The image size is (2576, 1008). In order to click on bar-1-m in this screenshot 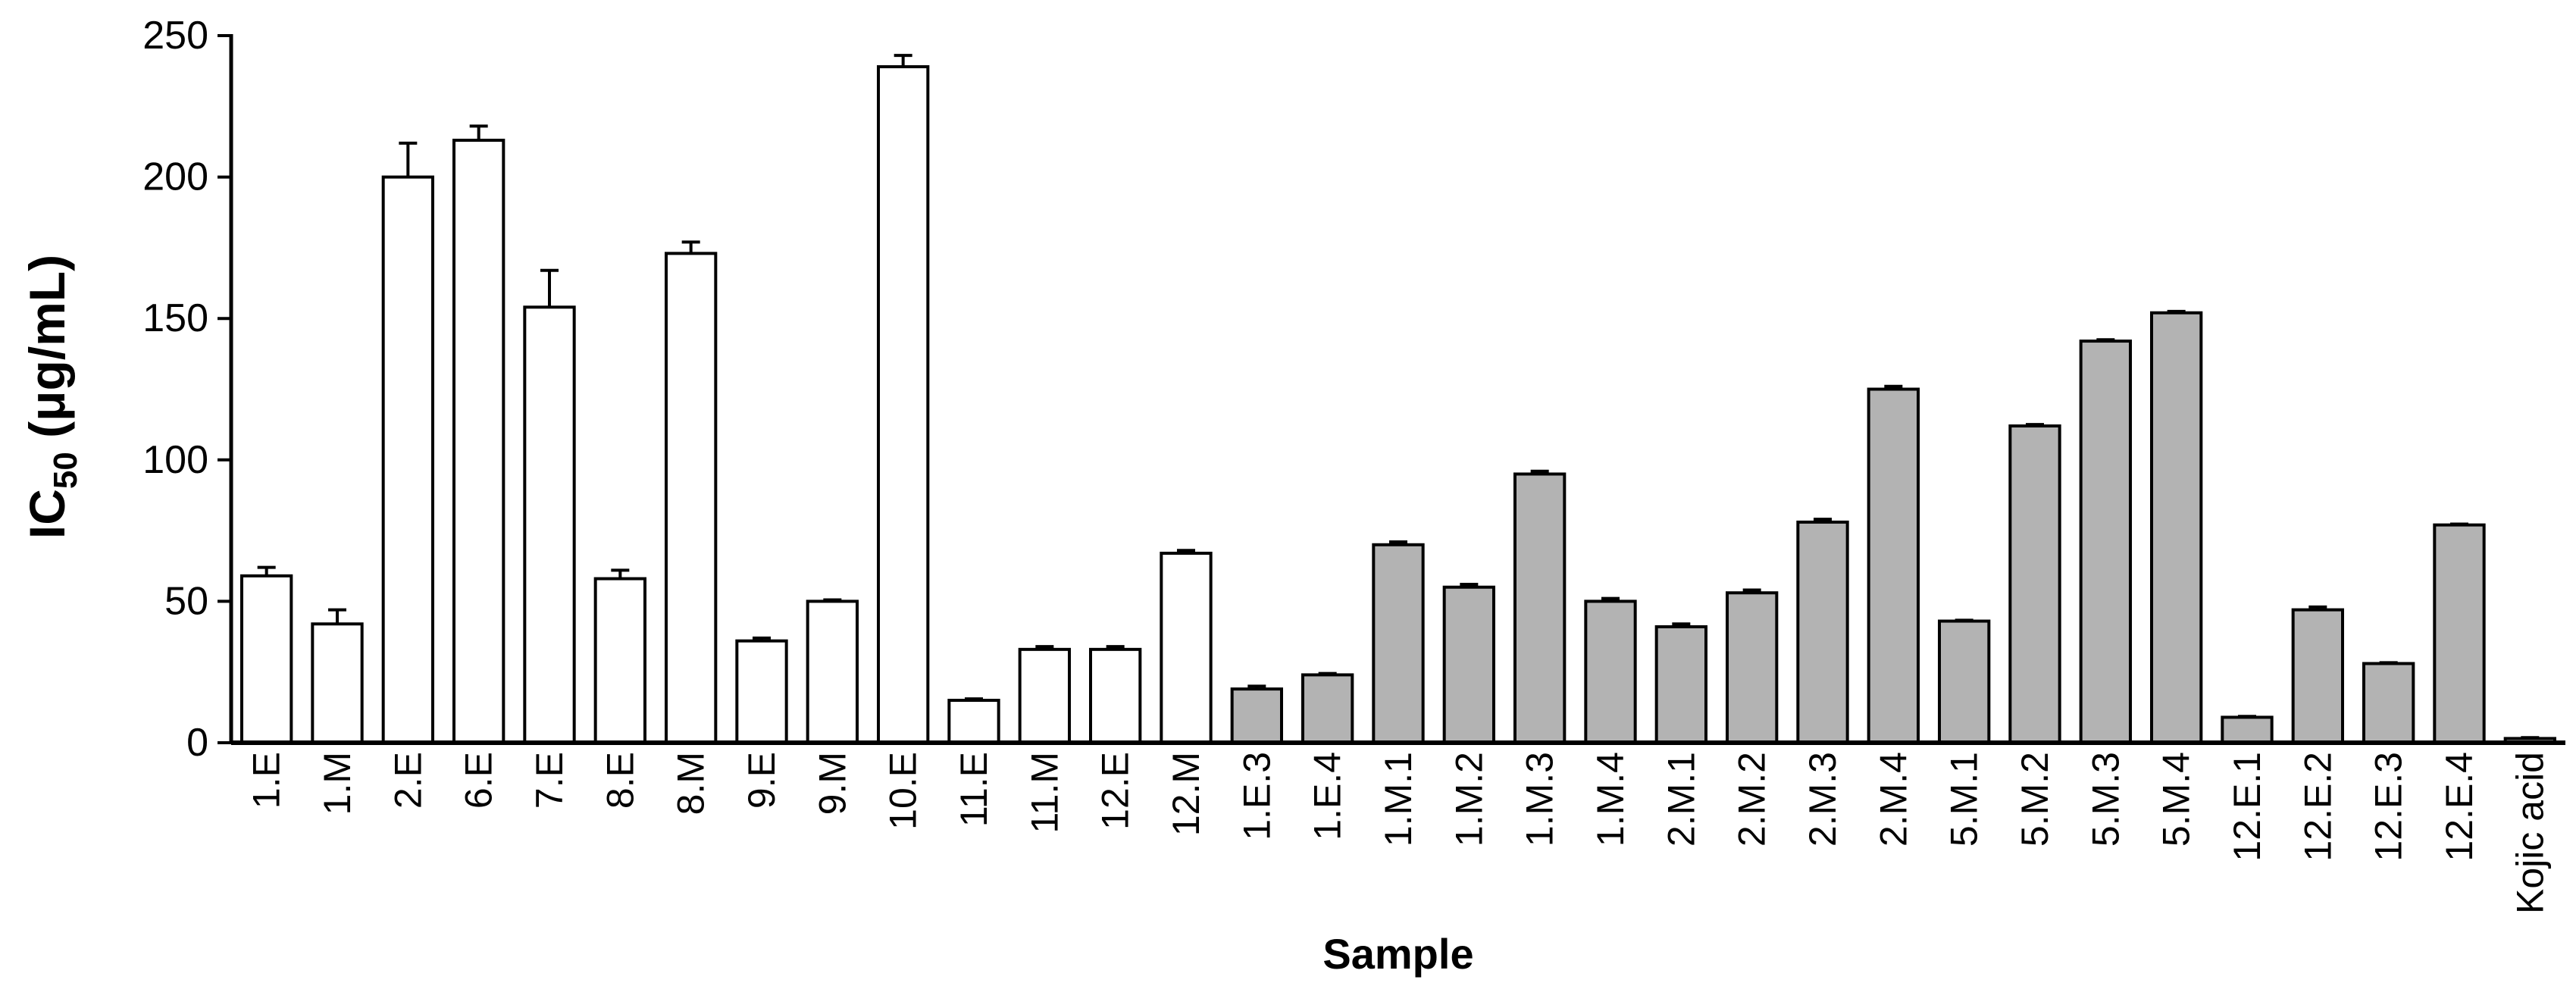, I will do `click(337, 683)`.